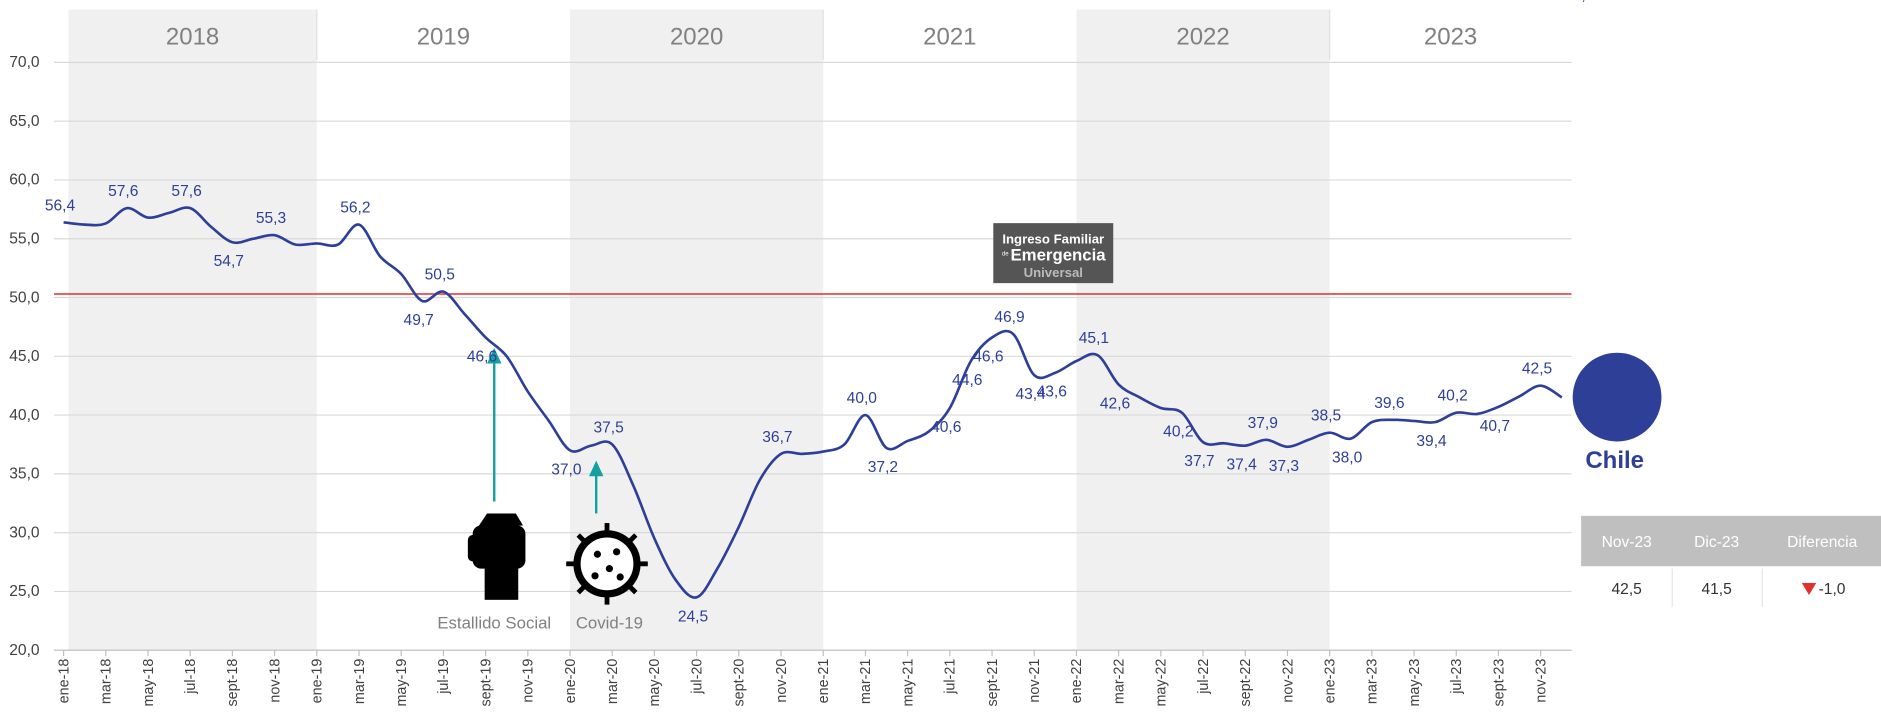 This screenshot has height=720, width=1881. I want to click on x-tick-label: sept-19, so click(486, 683).